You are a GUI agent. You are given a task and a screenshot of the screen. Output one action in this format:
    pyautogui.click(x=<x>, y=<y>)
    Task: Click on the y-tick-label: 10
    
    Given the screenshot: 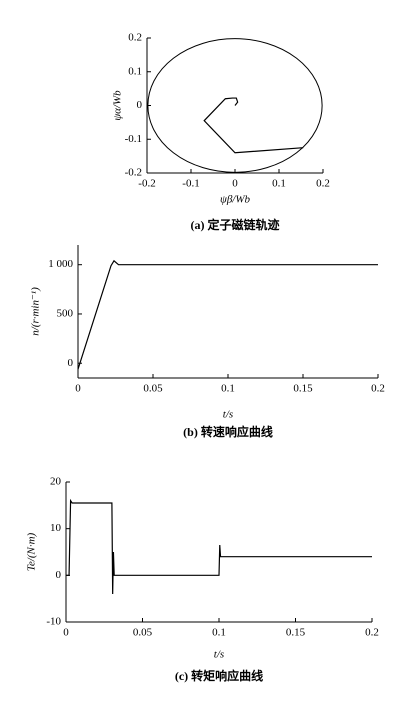 What is the action you would take?
    pyautogui.click(x=56, y=528)
    